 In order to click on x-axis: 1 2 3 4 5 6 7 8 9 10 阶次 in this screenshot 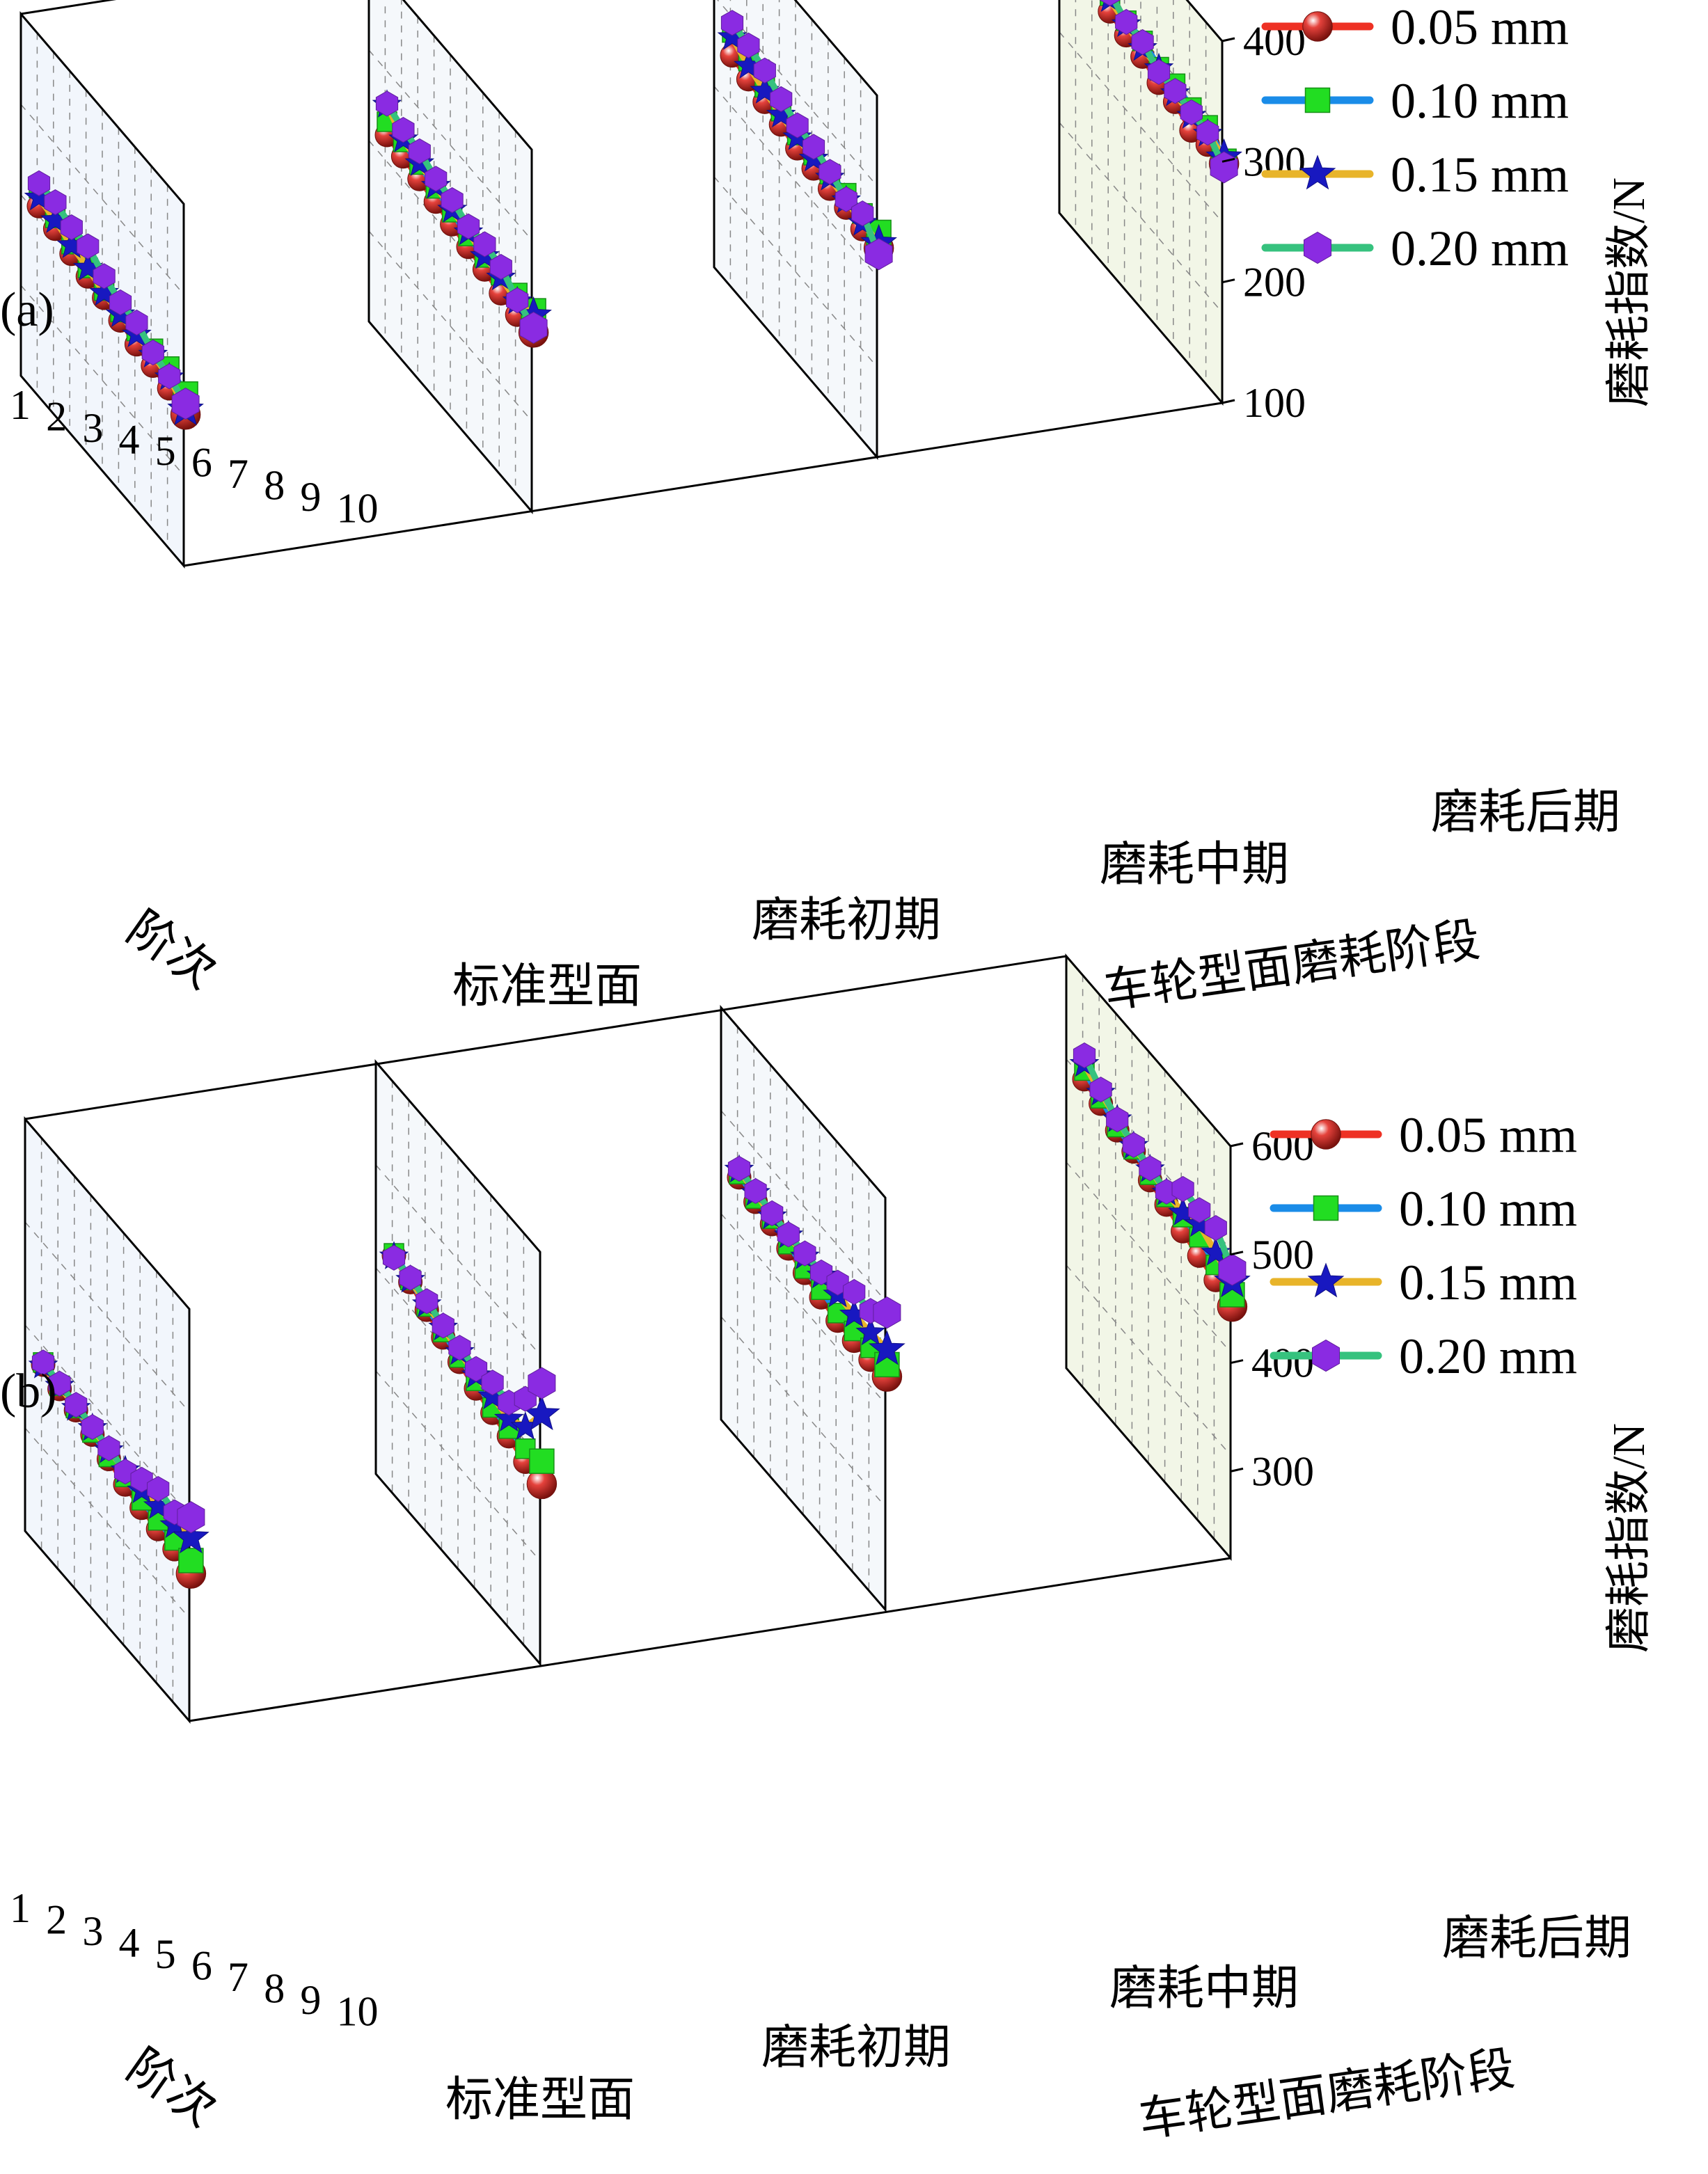, I will do `click(194, 690)`.